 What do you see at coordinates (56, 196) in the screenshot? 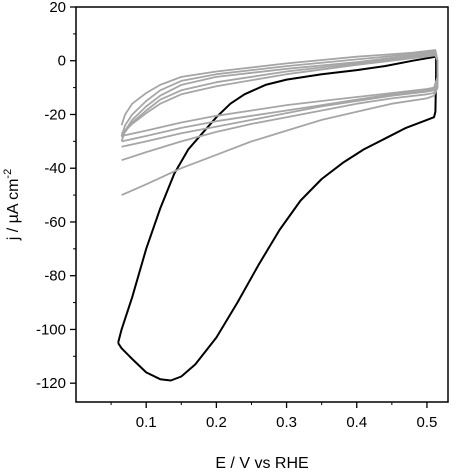
I see `y-axis: 20 0 -20 -40 -60 -80 -100 -120` at bounding box center [56, 196].